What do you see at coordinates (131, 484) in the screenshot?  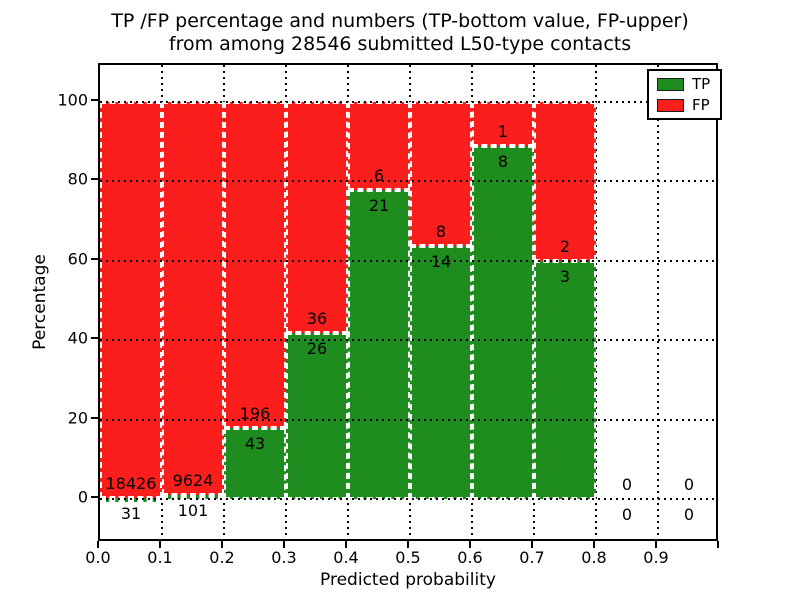 I see `fp-count-label: 18426` at bounding box center [131, 484].